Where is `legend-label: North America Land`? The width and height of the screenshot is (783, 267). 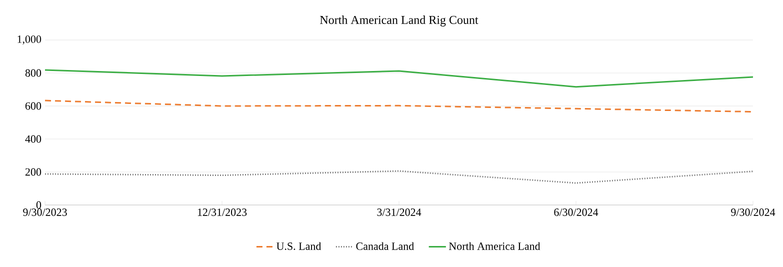 legend-label: North America Land is located at coordinates (494, 246).